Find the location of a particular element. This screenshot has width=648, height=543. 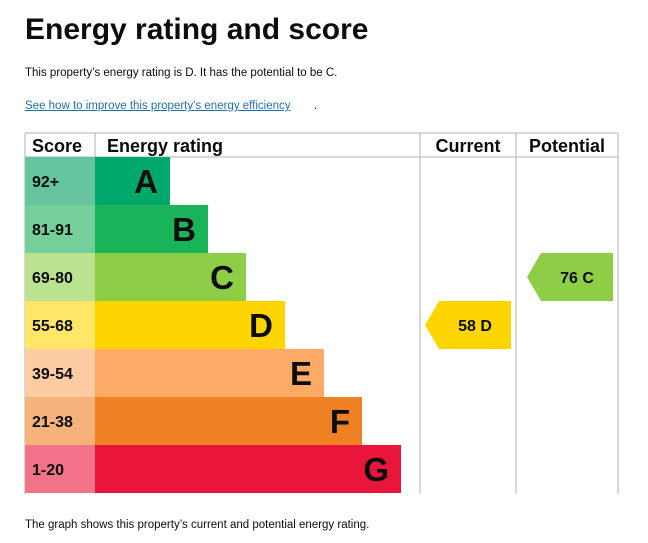

rating-letter-g: G is located at coordinates (376, 469).